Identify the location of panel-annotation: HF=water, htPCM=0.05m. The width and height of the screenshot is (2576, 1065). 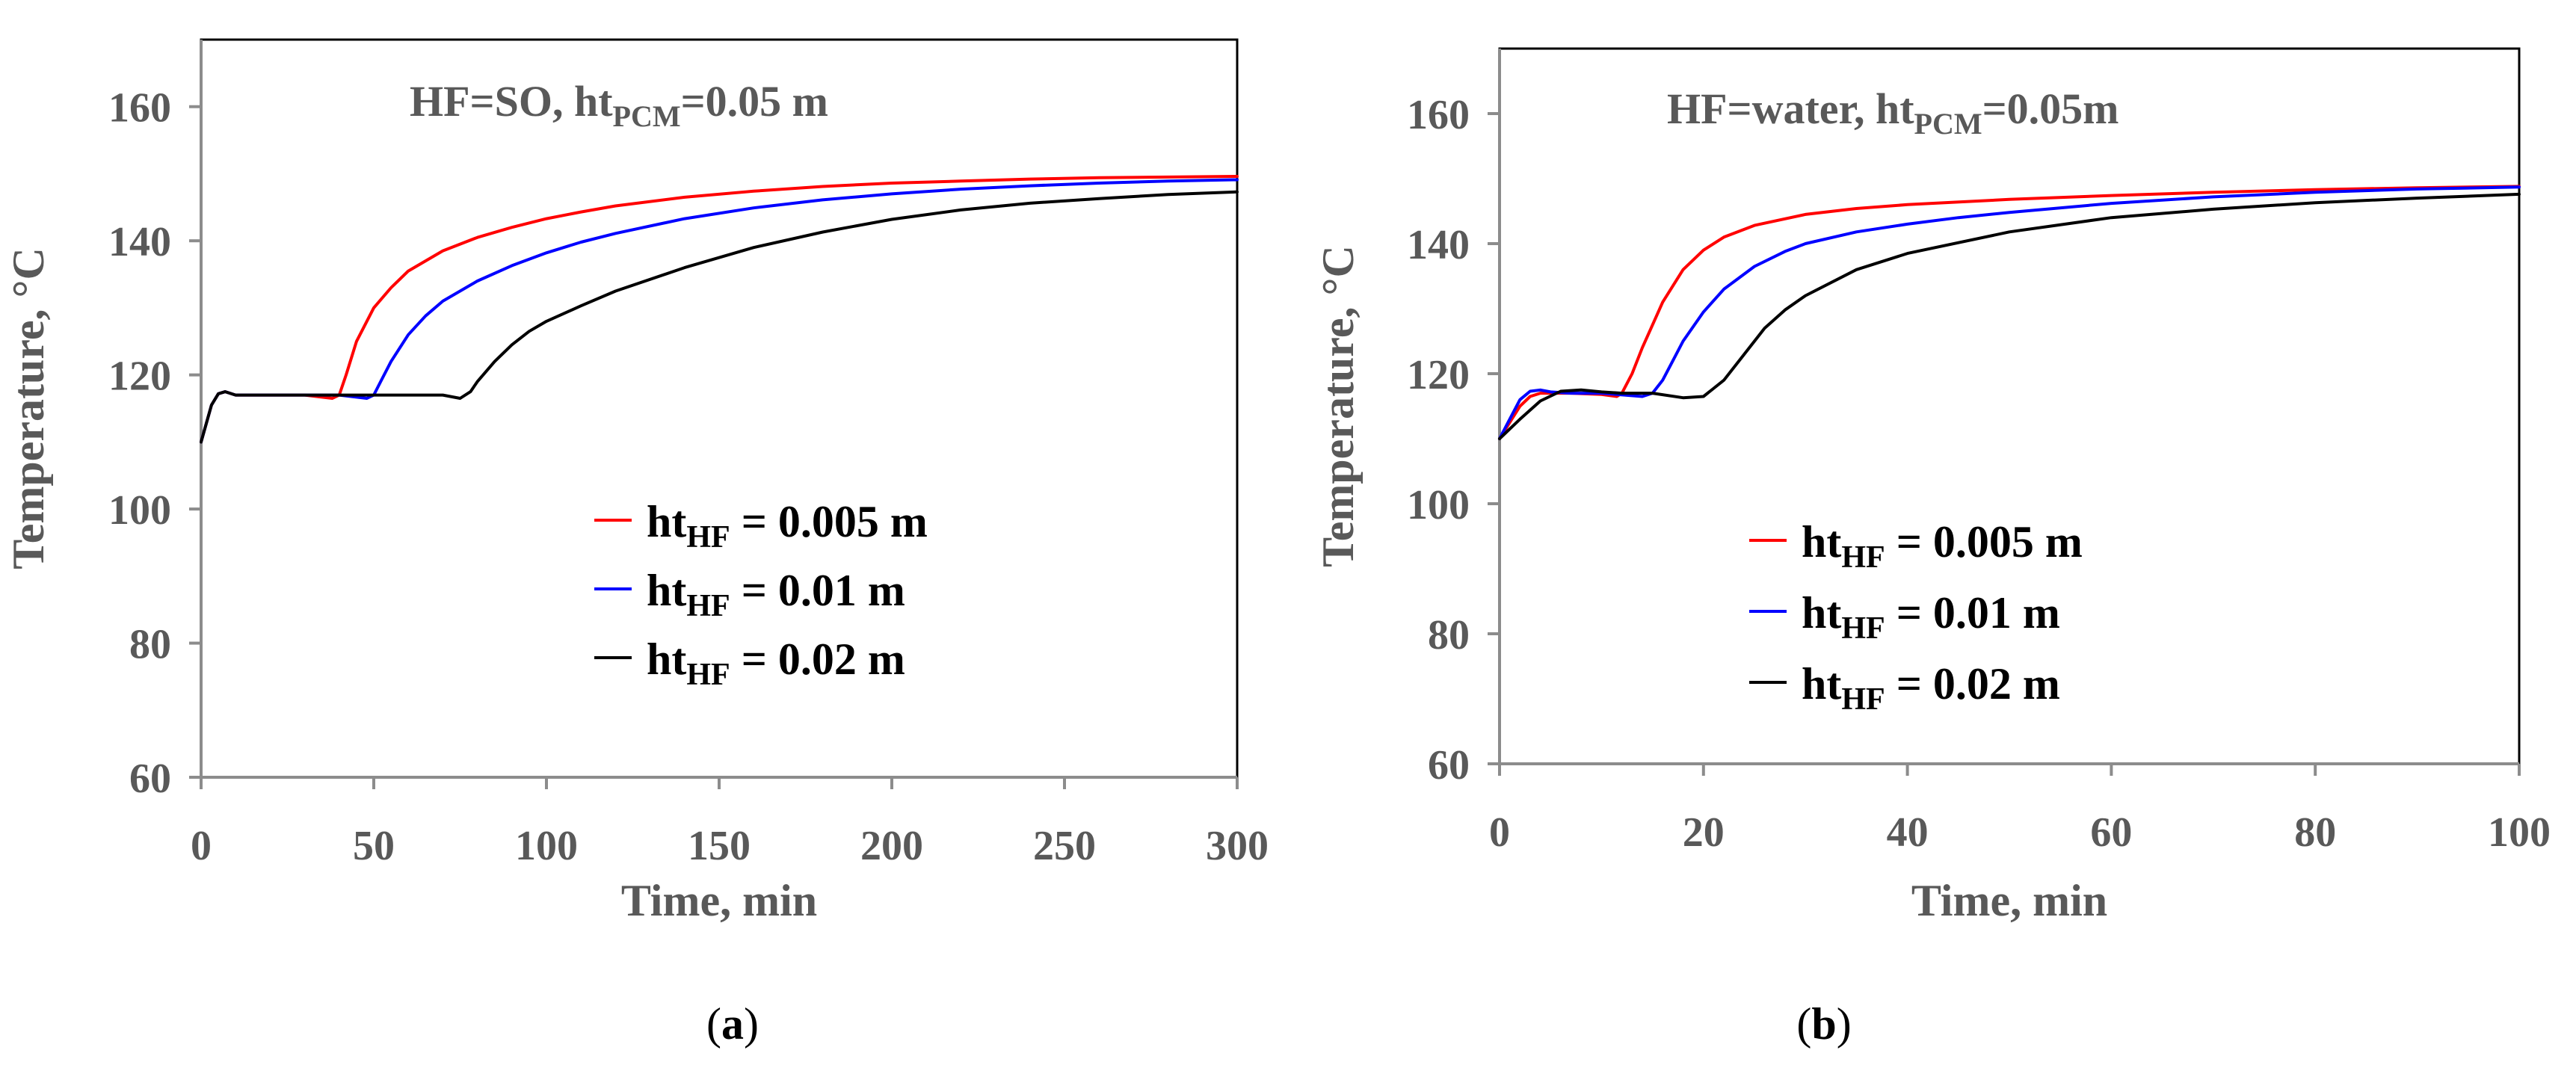
(1893, 112).